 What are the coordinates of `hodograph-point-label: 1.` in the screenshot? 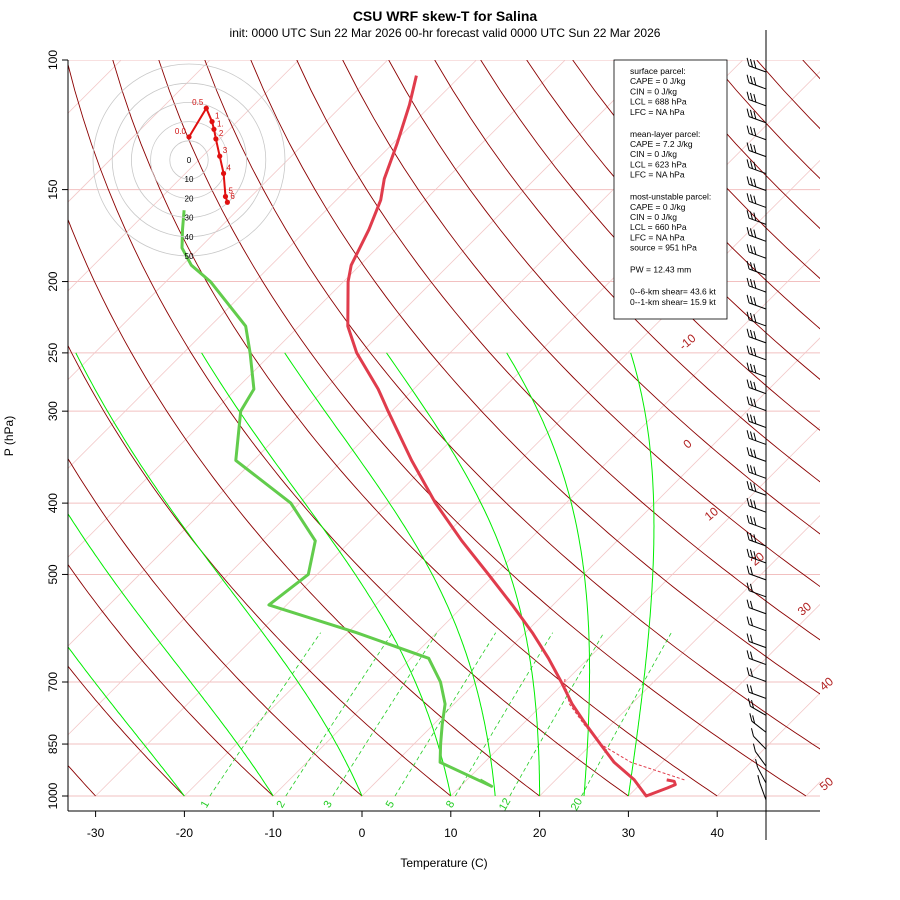 It's located at (220, 123).